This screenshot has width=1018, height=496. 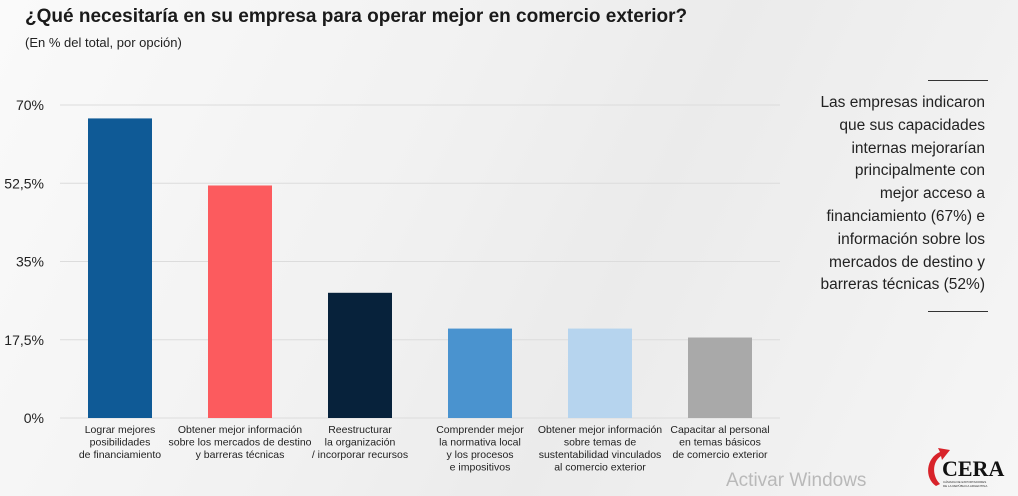 I want to click on y-tick-label: 70%, so click(x=30, y=105).